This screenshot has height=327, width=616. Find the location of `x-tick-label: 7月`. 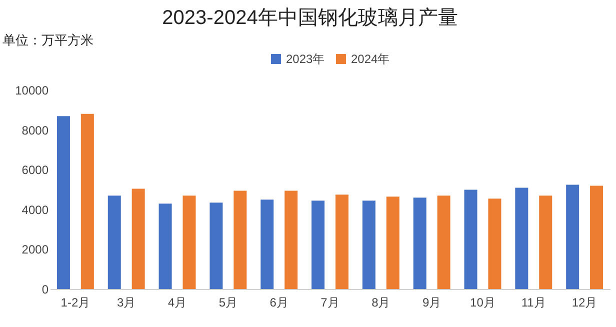

x-tick-label: 7月 is located at coordinates (330, 303).